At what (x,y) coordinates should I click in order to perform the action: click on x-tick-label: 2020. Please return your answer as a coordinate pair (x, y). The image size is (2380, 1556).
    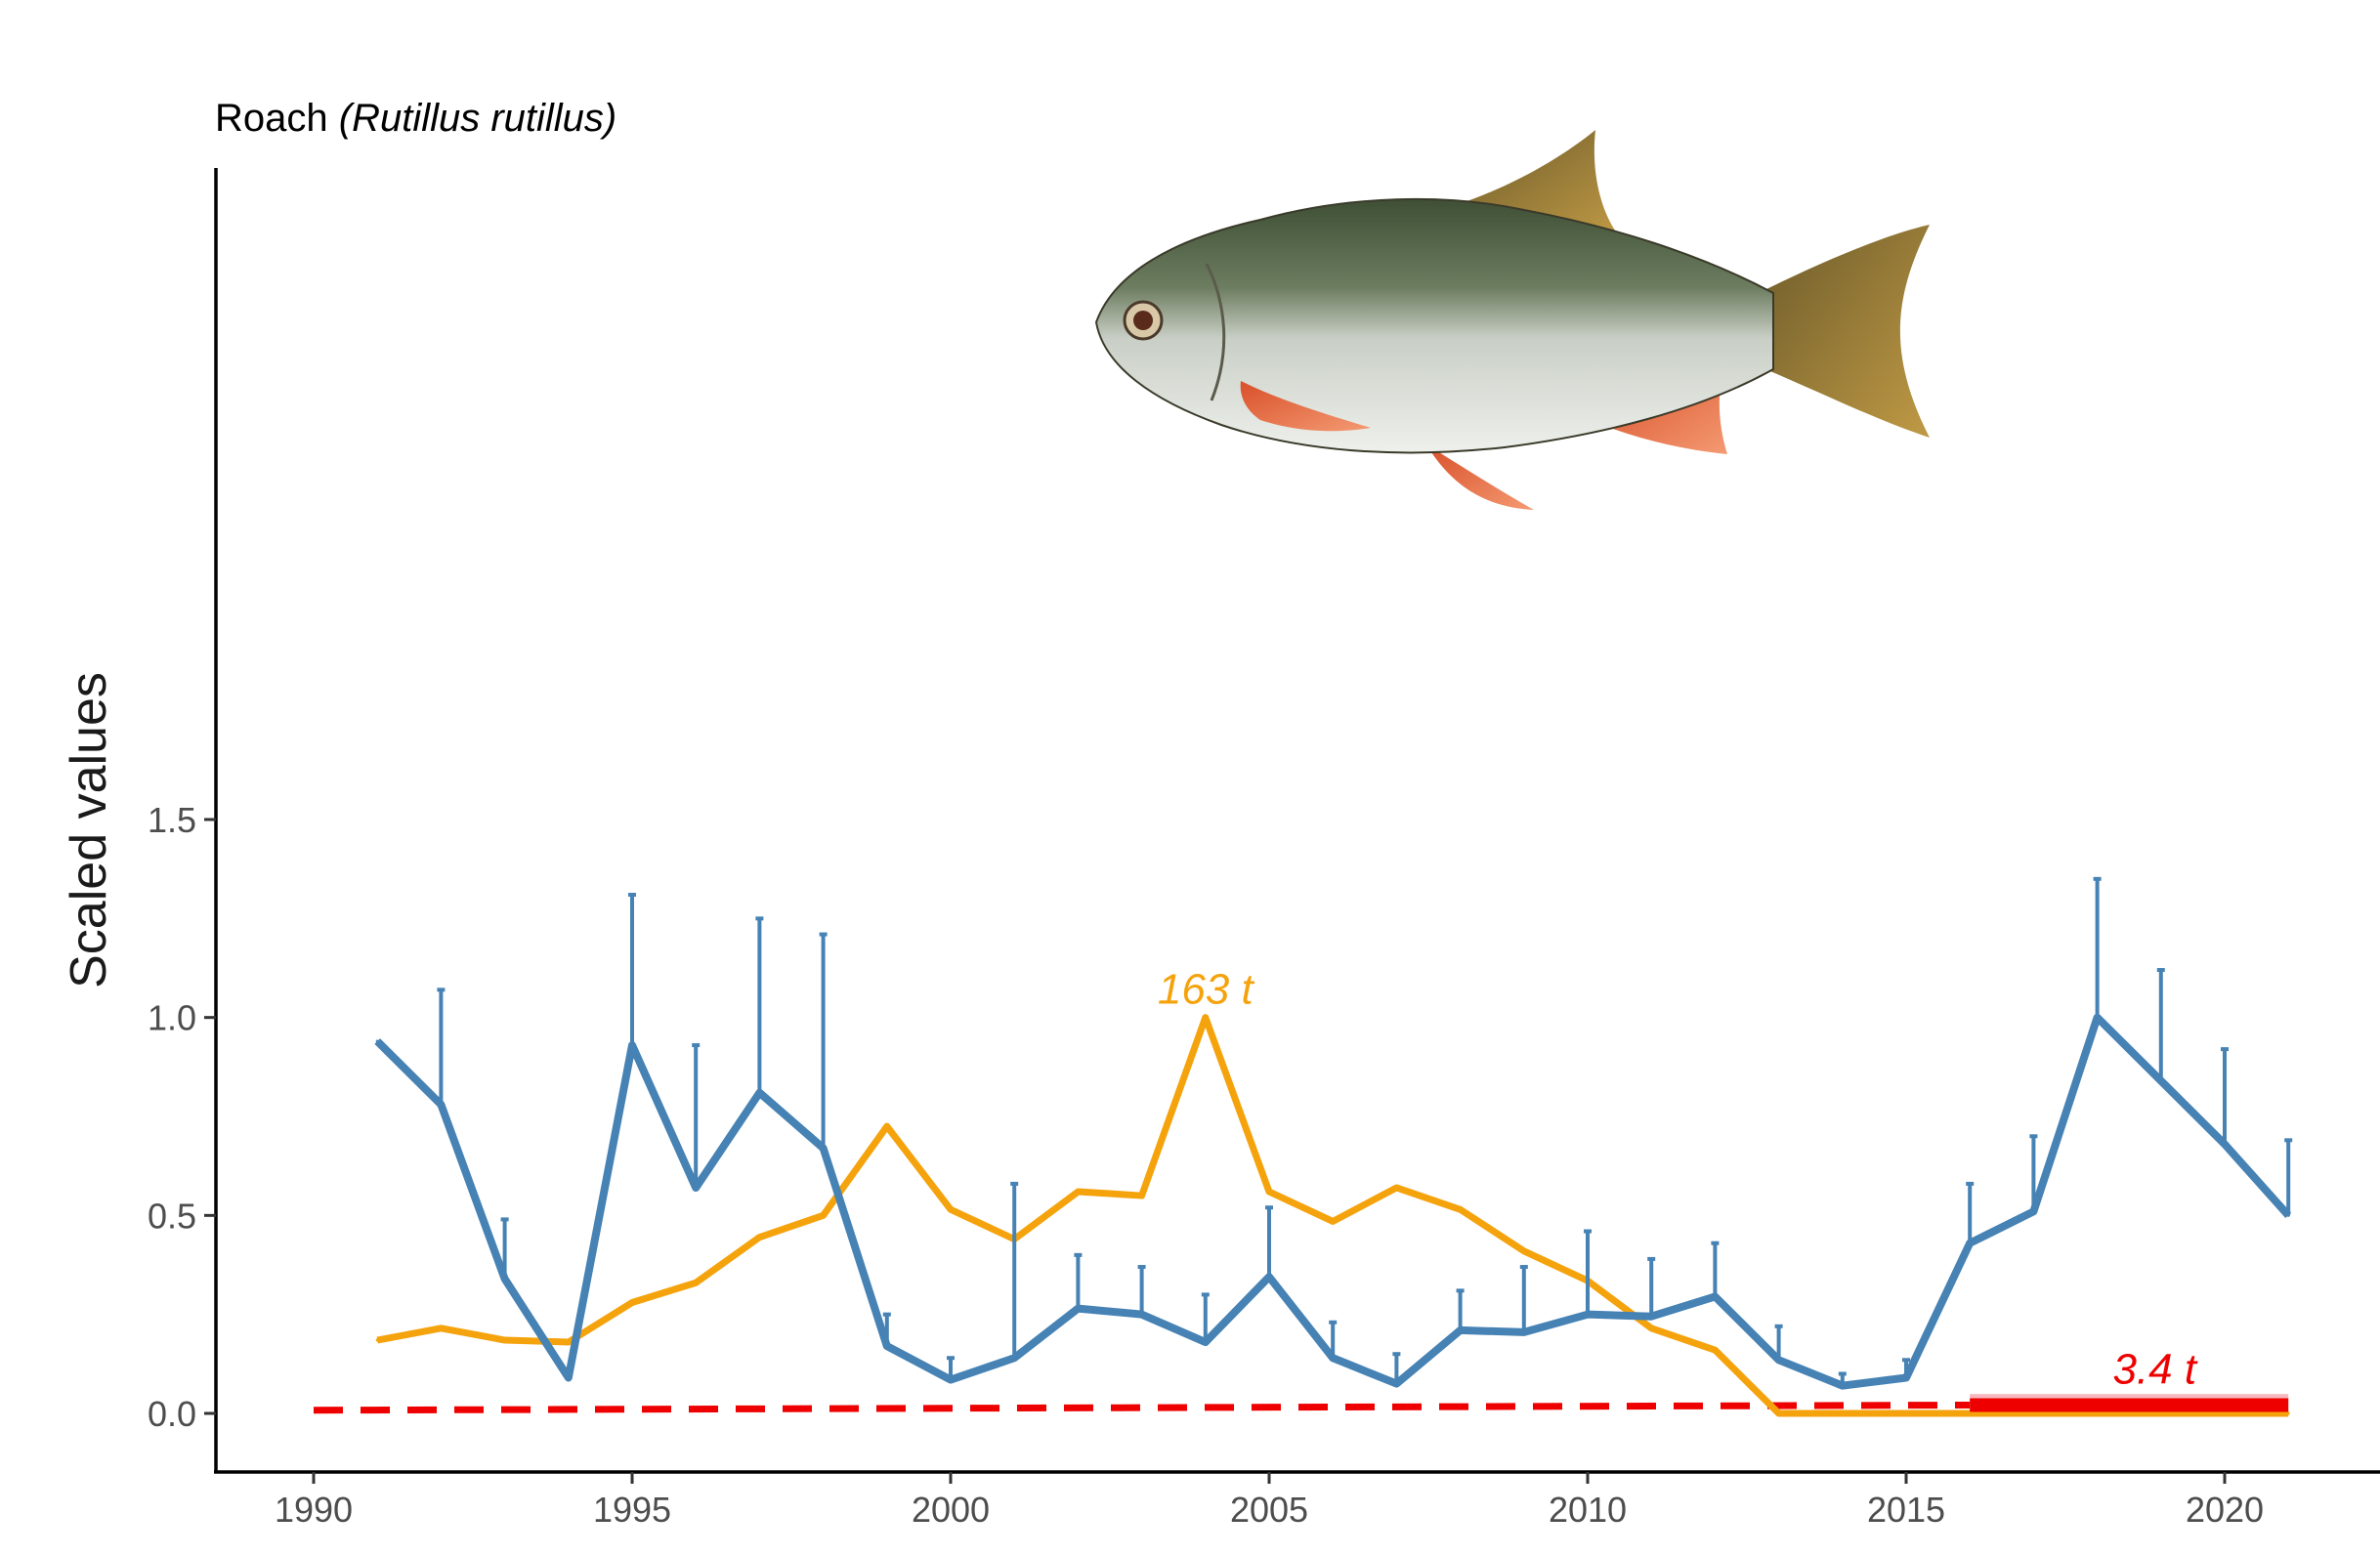
    Looking at the image, I should click on (2225, 1510).